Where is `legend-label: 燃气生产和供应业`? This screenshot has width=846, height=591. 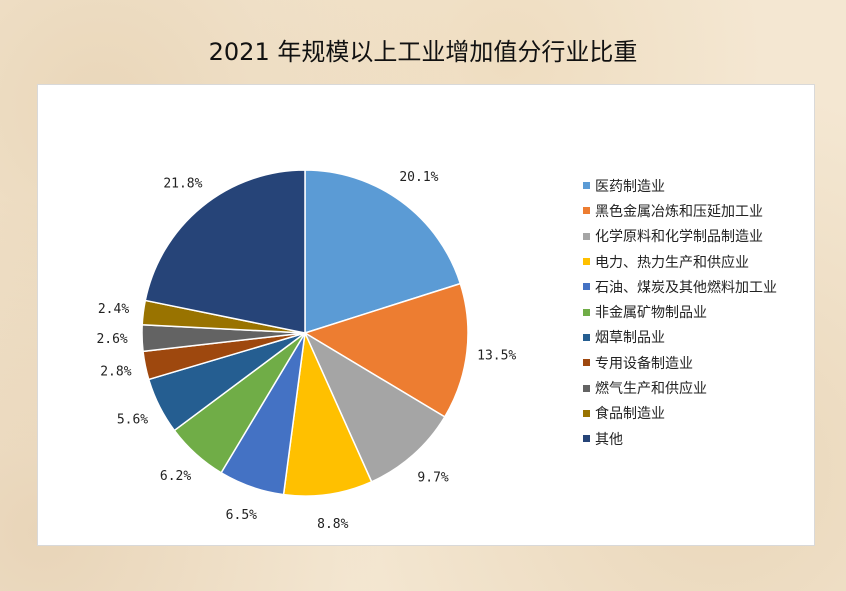 legend-label: 燃气生产和供应业 is located at coordinates (651, 389).